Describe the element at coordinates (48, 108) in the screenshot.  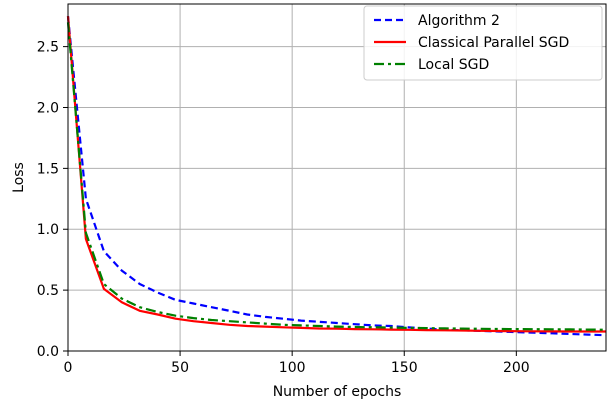
I see `y-tick-label: 2.0` at that location.